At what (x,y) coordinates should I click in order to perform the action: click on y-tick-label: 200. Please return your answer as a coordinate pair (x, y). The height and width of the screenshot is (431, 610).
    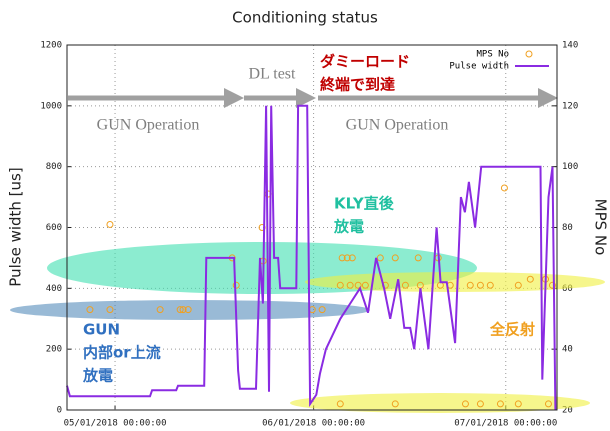
    Looking at the image, I should click on (54, 350).